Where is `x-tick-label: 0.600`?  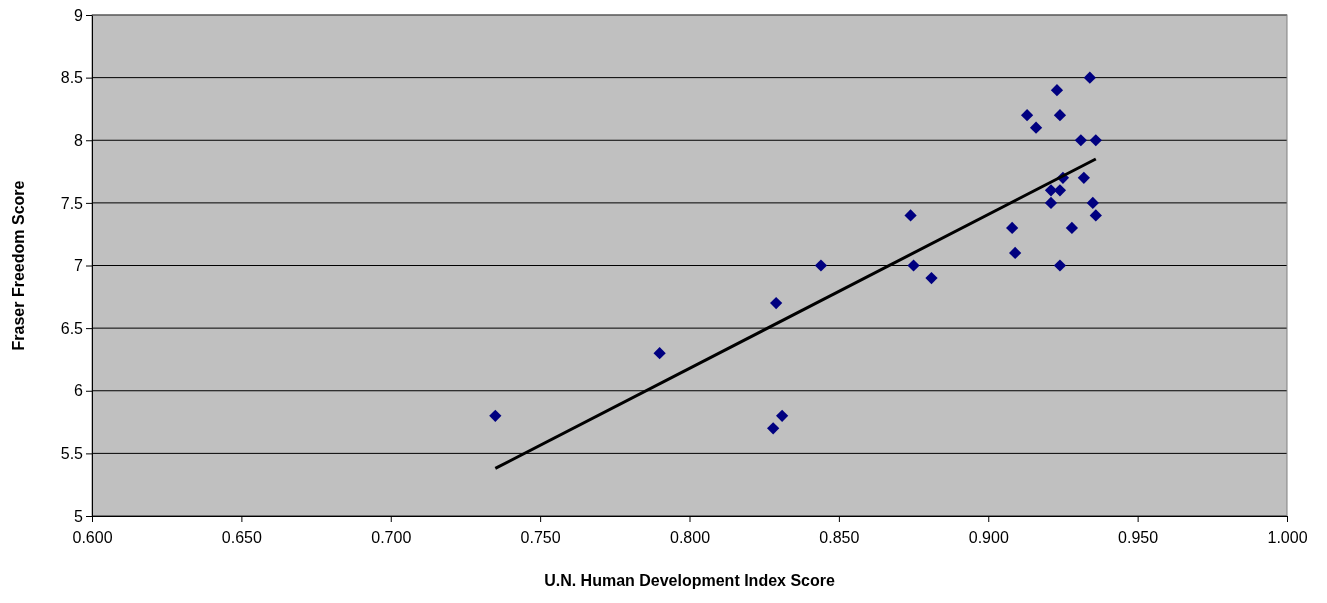
x-tick-label: 0.600 is located at coordinates (92, 537).